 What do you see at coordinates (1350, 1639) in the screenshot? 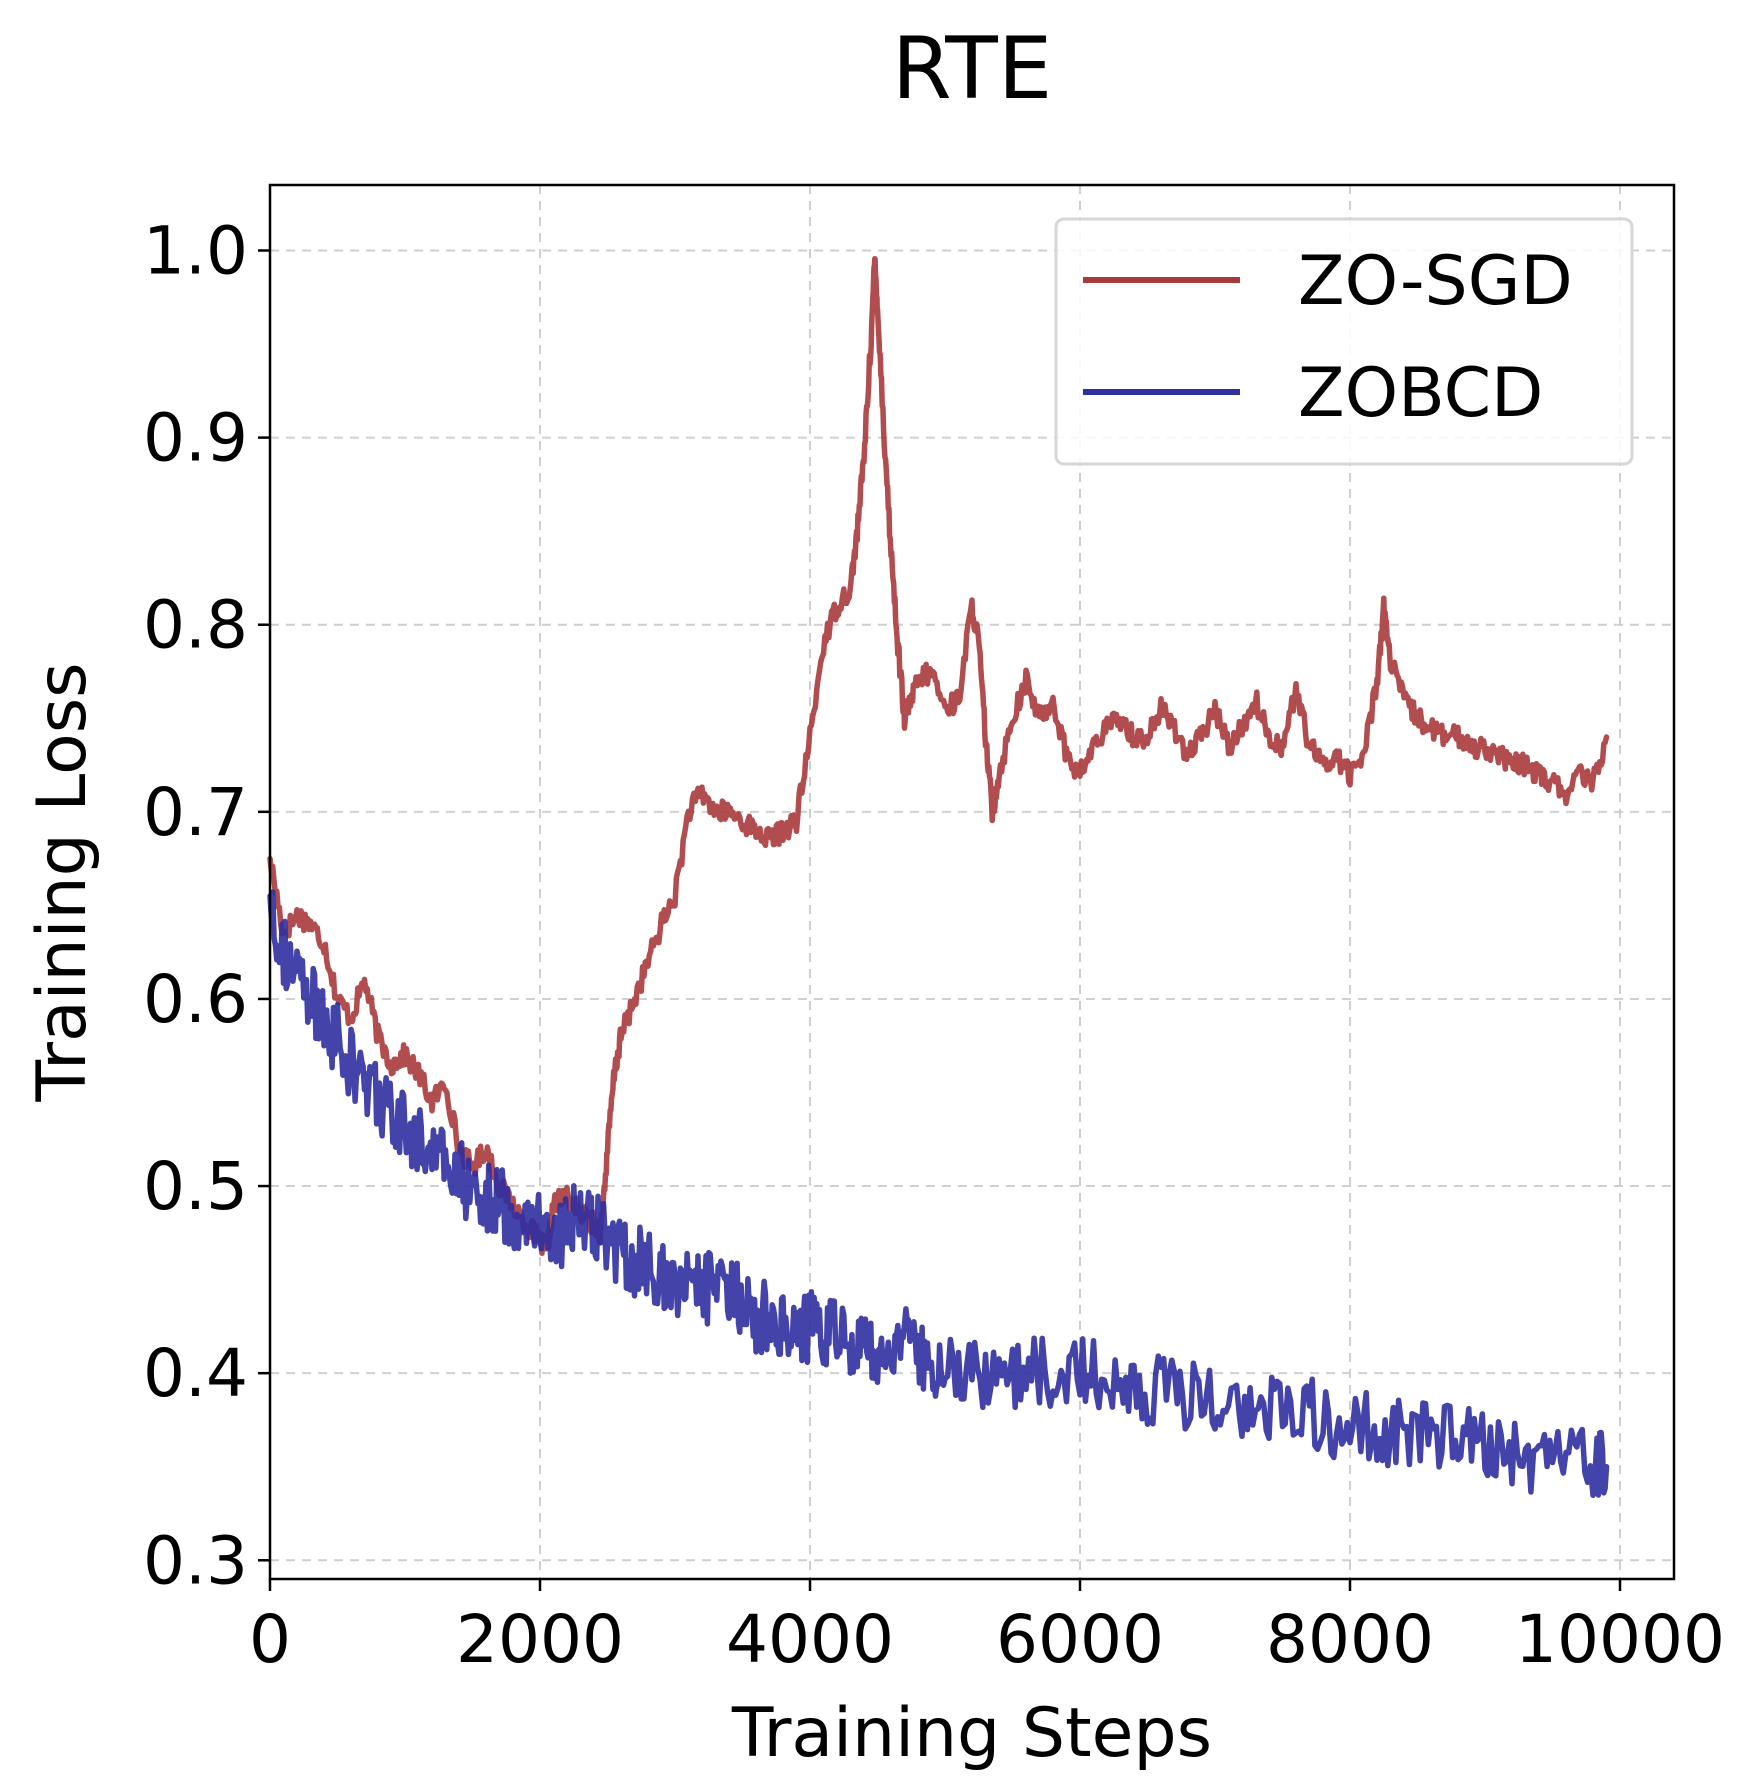
I see `x-tick-label: 8000` at bounding box center [1350, 1639].